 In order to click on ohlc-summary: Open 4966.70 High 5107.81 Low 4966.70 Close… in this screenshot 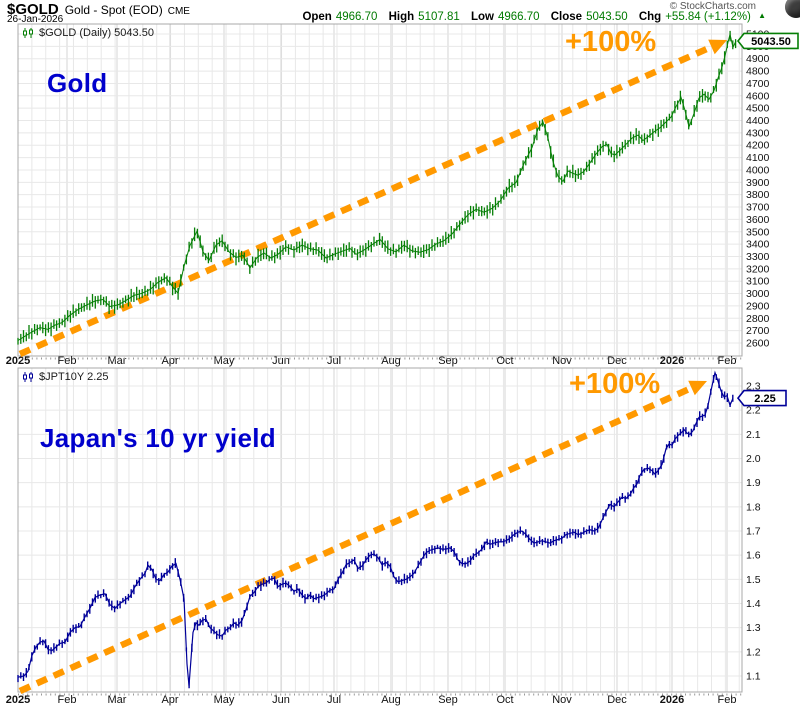, I will do `click(534, 17)`.